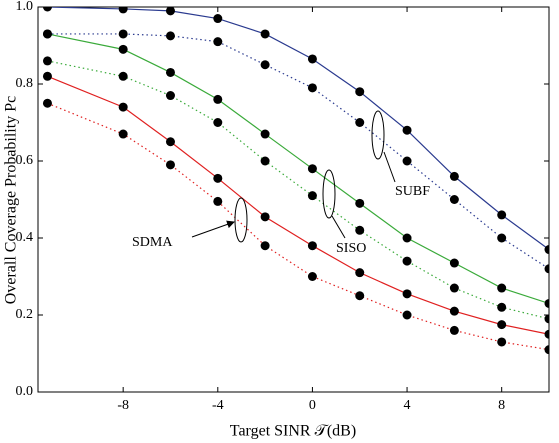 The width and height of the screenshot is (559, 443). Describe the element at coordinates (378, 135) in the screenshot. I see `subf-ellipse` at that location.